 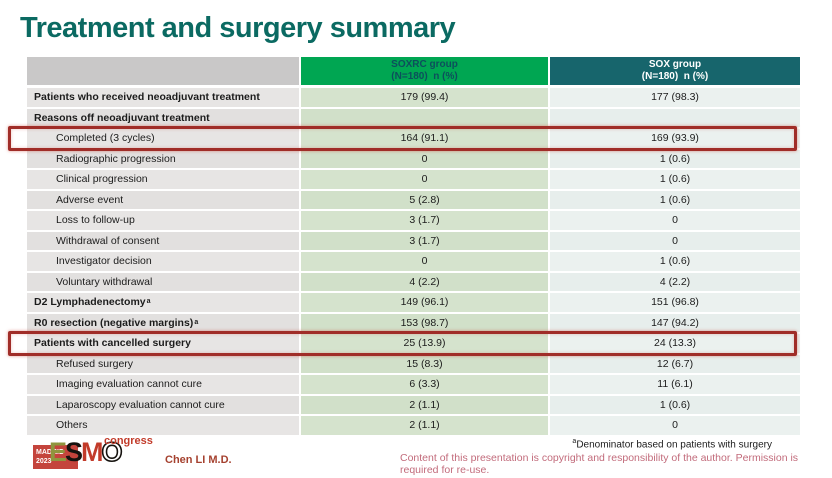 What do you see at coordinates (163, 303) in the screenshot?
I see `row-label: D2 Lymphadenectomy a` at bounding box center [163, 303].